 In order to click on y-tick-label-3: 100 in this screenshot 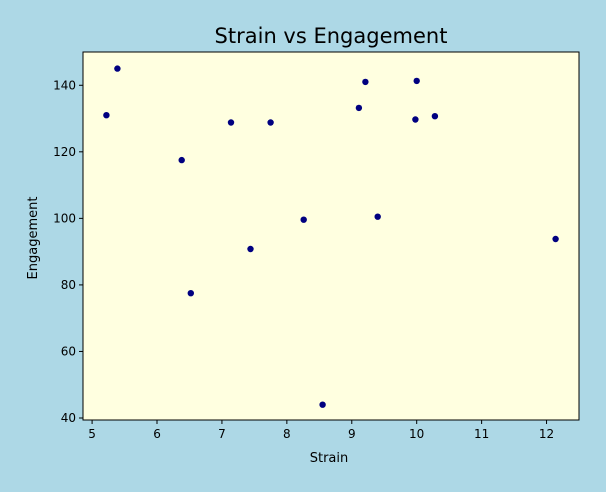, I will do `click(64, 218)`.